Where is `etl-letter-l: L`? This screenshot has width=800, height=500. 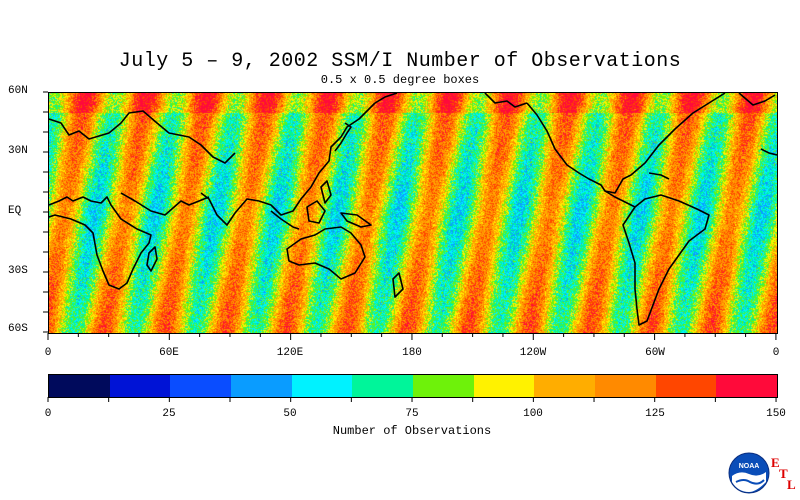 etl-letter-l: L is located at coordinates (791, 484).